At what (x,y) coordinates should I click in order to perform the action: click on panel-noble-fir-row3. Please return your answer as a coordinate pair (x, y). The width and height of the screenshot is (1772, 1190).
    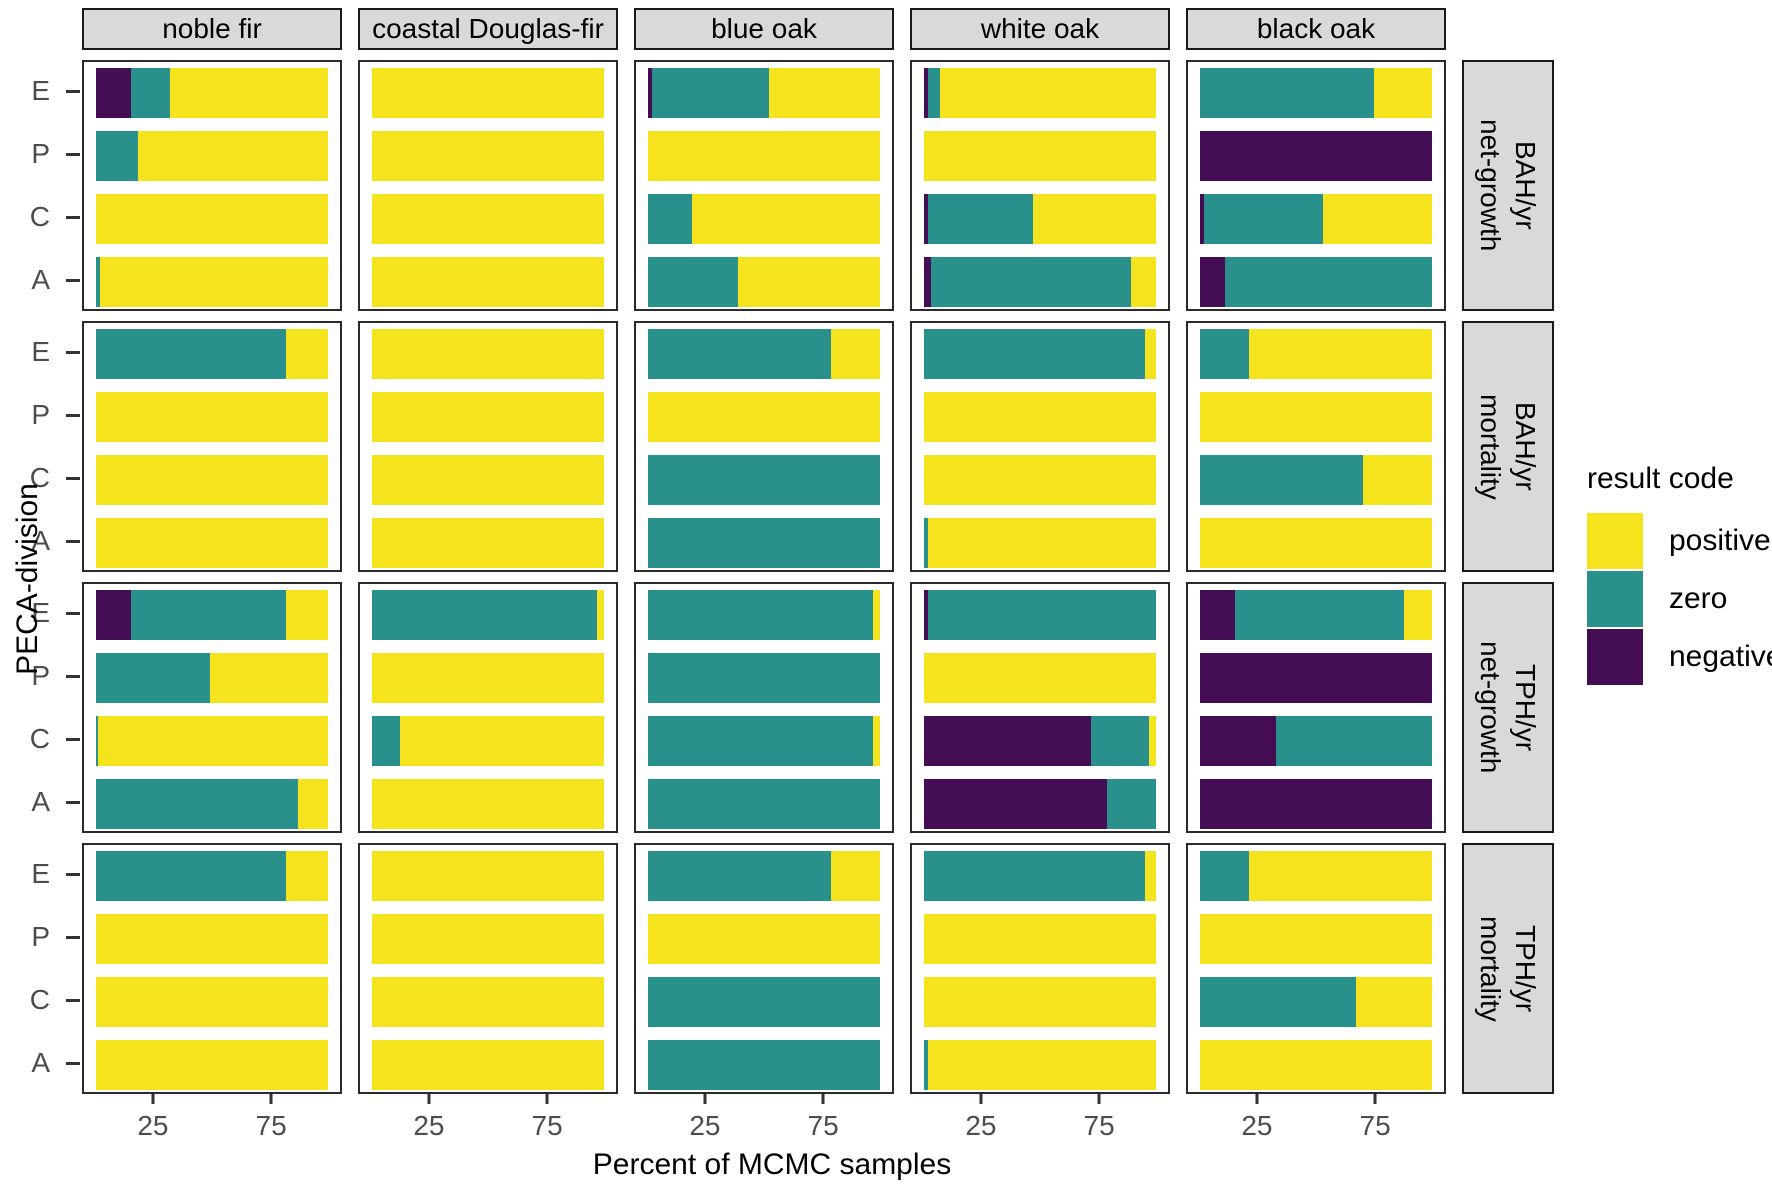
    Looking at the image, I should click on (212, 707).